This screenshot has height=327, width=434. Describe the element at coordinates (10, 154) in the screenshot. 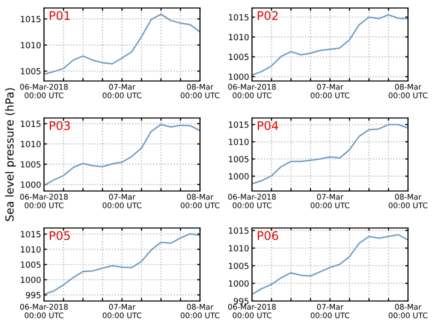

I see `y-axis-title: Sea level pressure (hPa)` at that location.